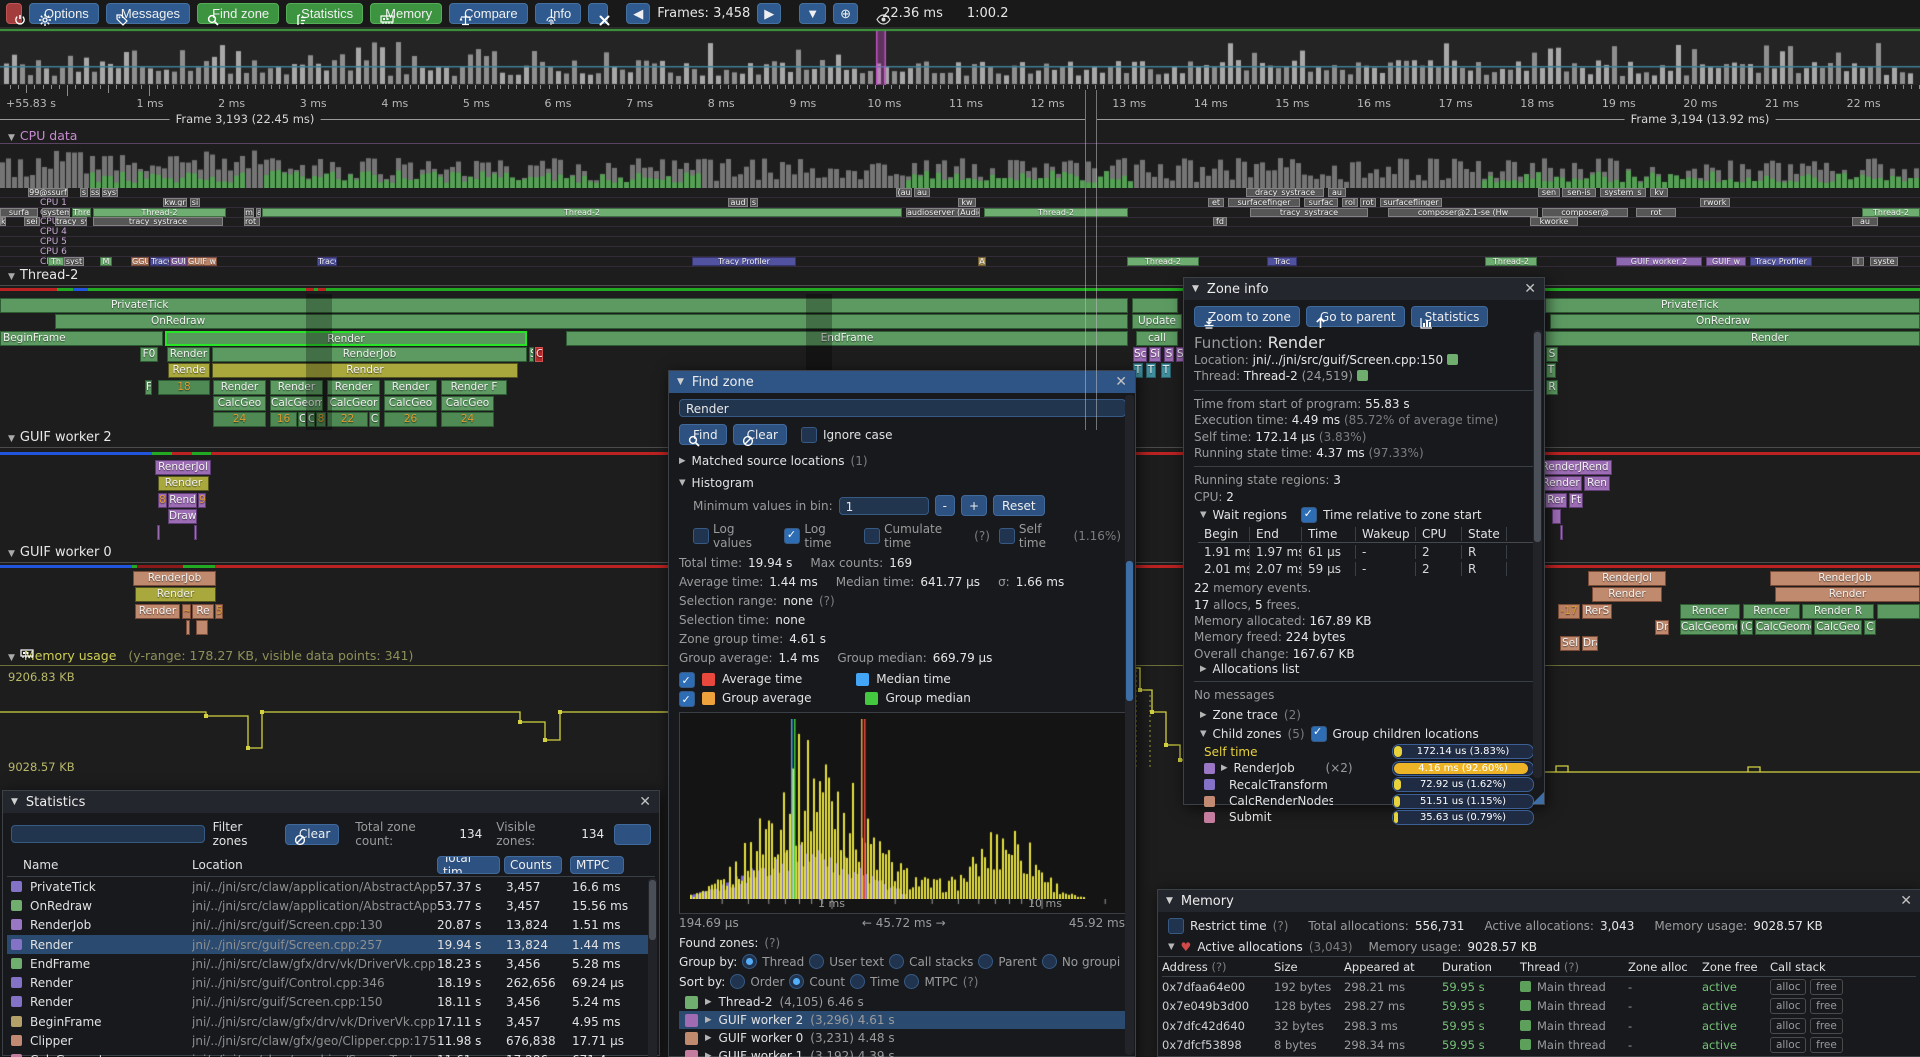 This screenshot has width=1920, height=1057. Describe the element at coordinates (106, 261) in the screenshot. I see `cpu-zone: M` at that location.